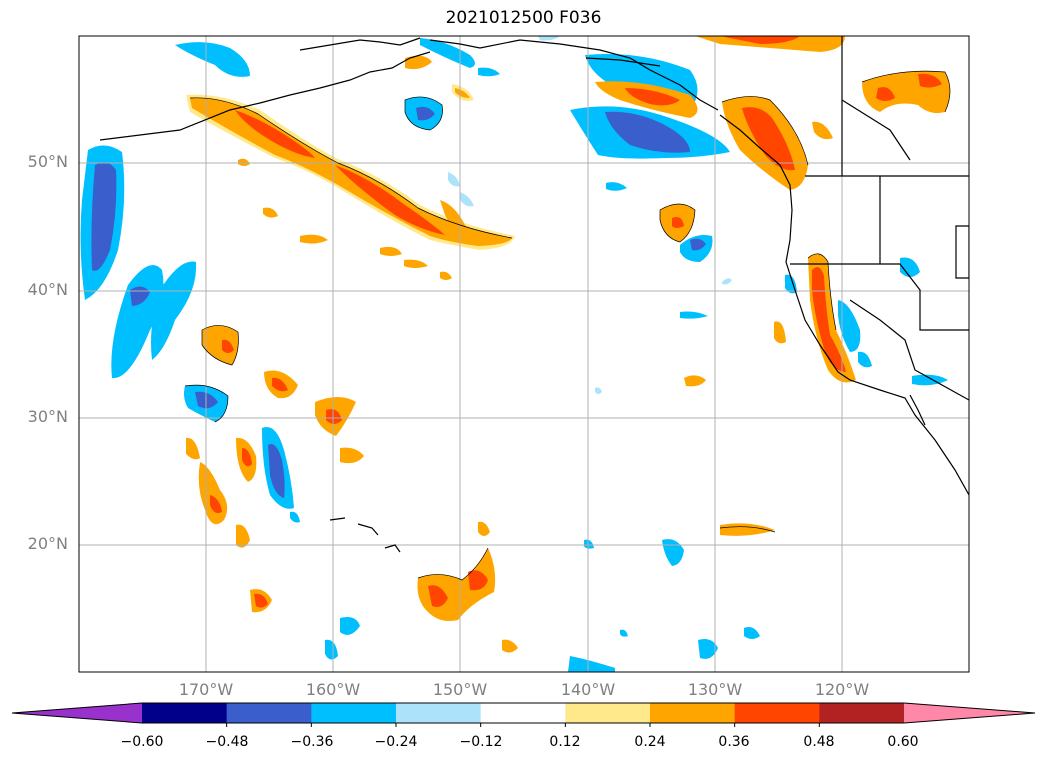 The width and height of the screenshot is (1047, 763). What do you see at coordinates (523, 18) in the screenshot?
I see `map-title: 2021012500 F036` at bounding box center [523, 18].